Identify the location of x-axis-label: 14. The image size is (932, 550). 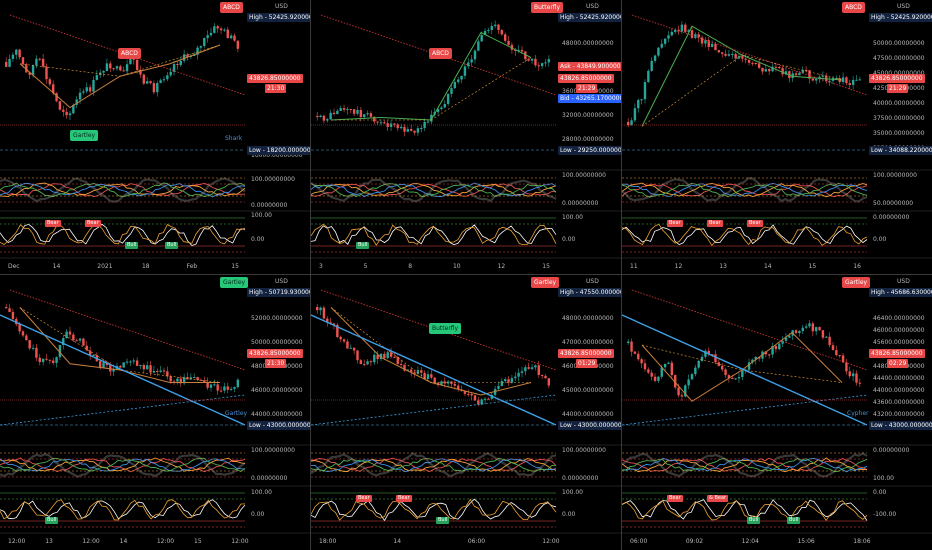
(397, 541).